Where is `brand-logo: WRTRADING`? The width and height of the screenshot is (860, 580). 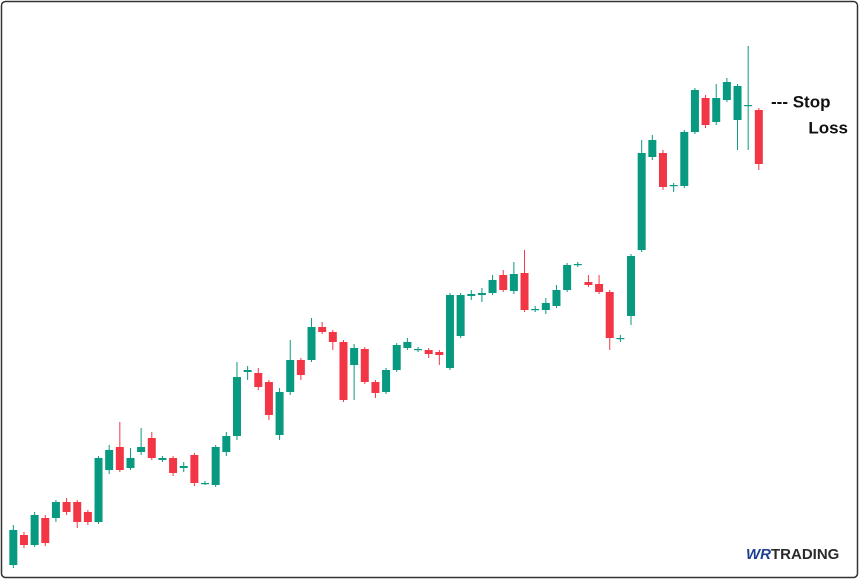 brand-logo: WRTRADING is located at coordinates (792, 554).